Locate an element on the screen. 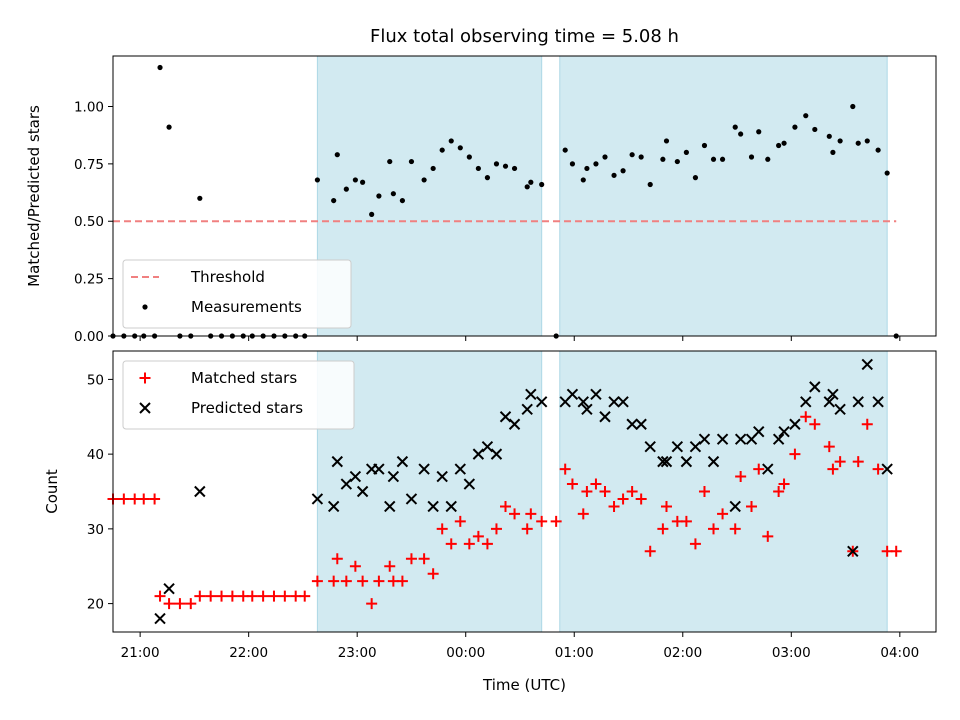 This screenshot has height=720, width=960. observing-window is located at coordinates (429, 196).